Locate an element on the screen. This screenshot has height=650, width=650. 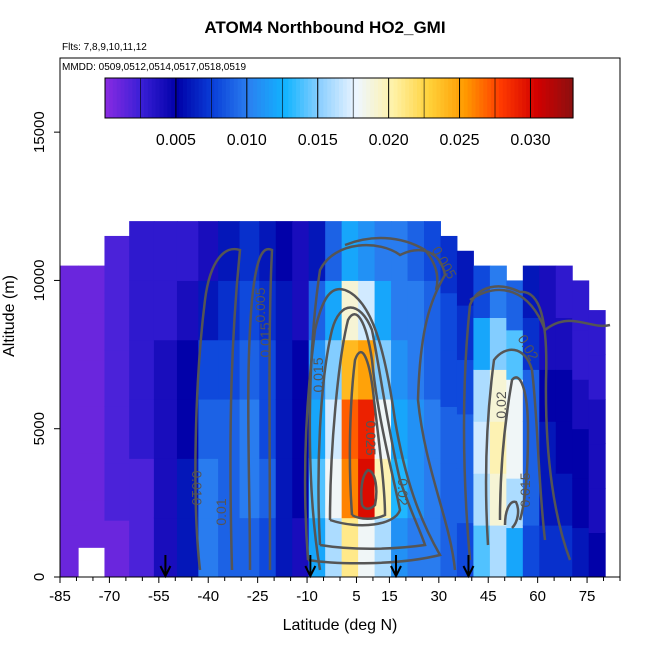
flight-arrows is located at coordinates (317, 567).